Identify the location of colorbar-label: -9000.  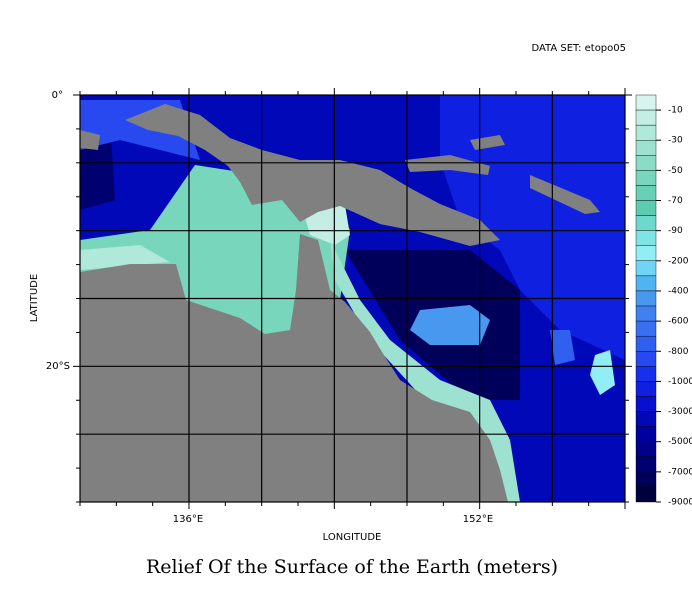
(680, 503).